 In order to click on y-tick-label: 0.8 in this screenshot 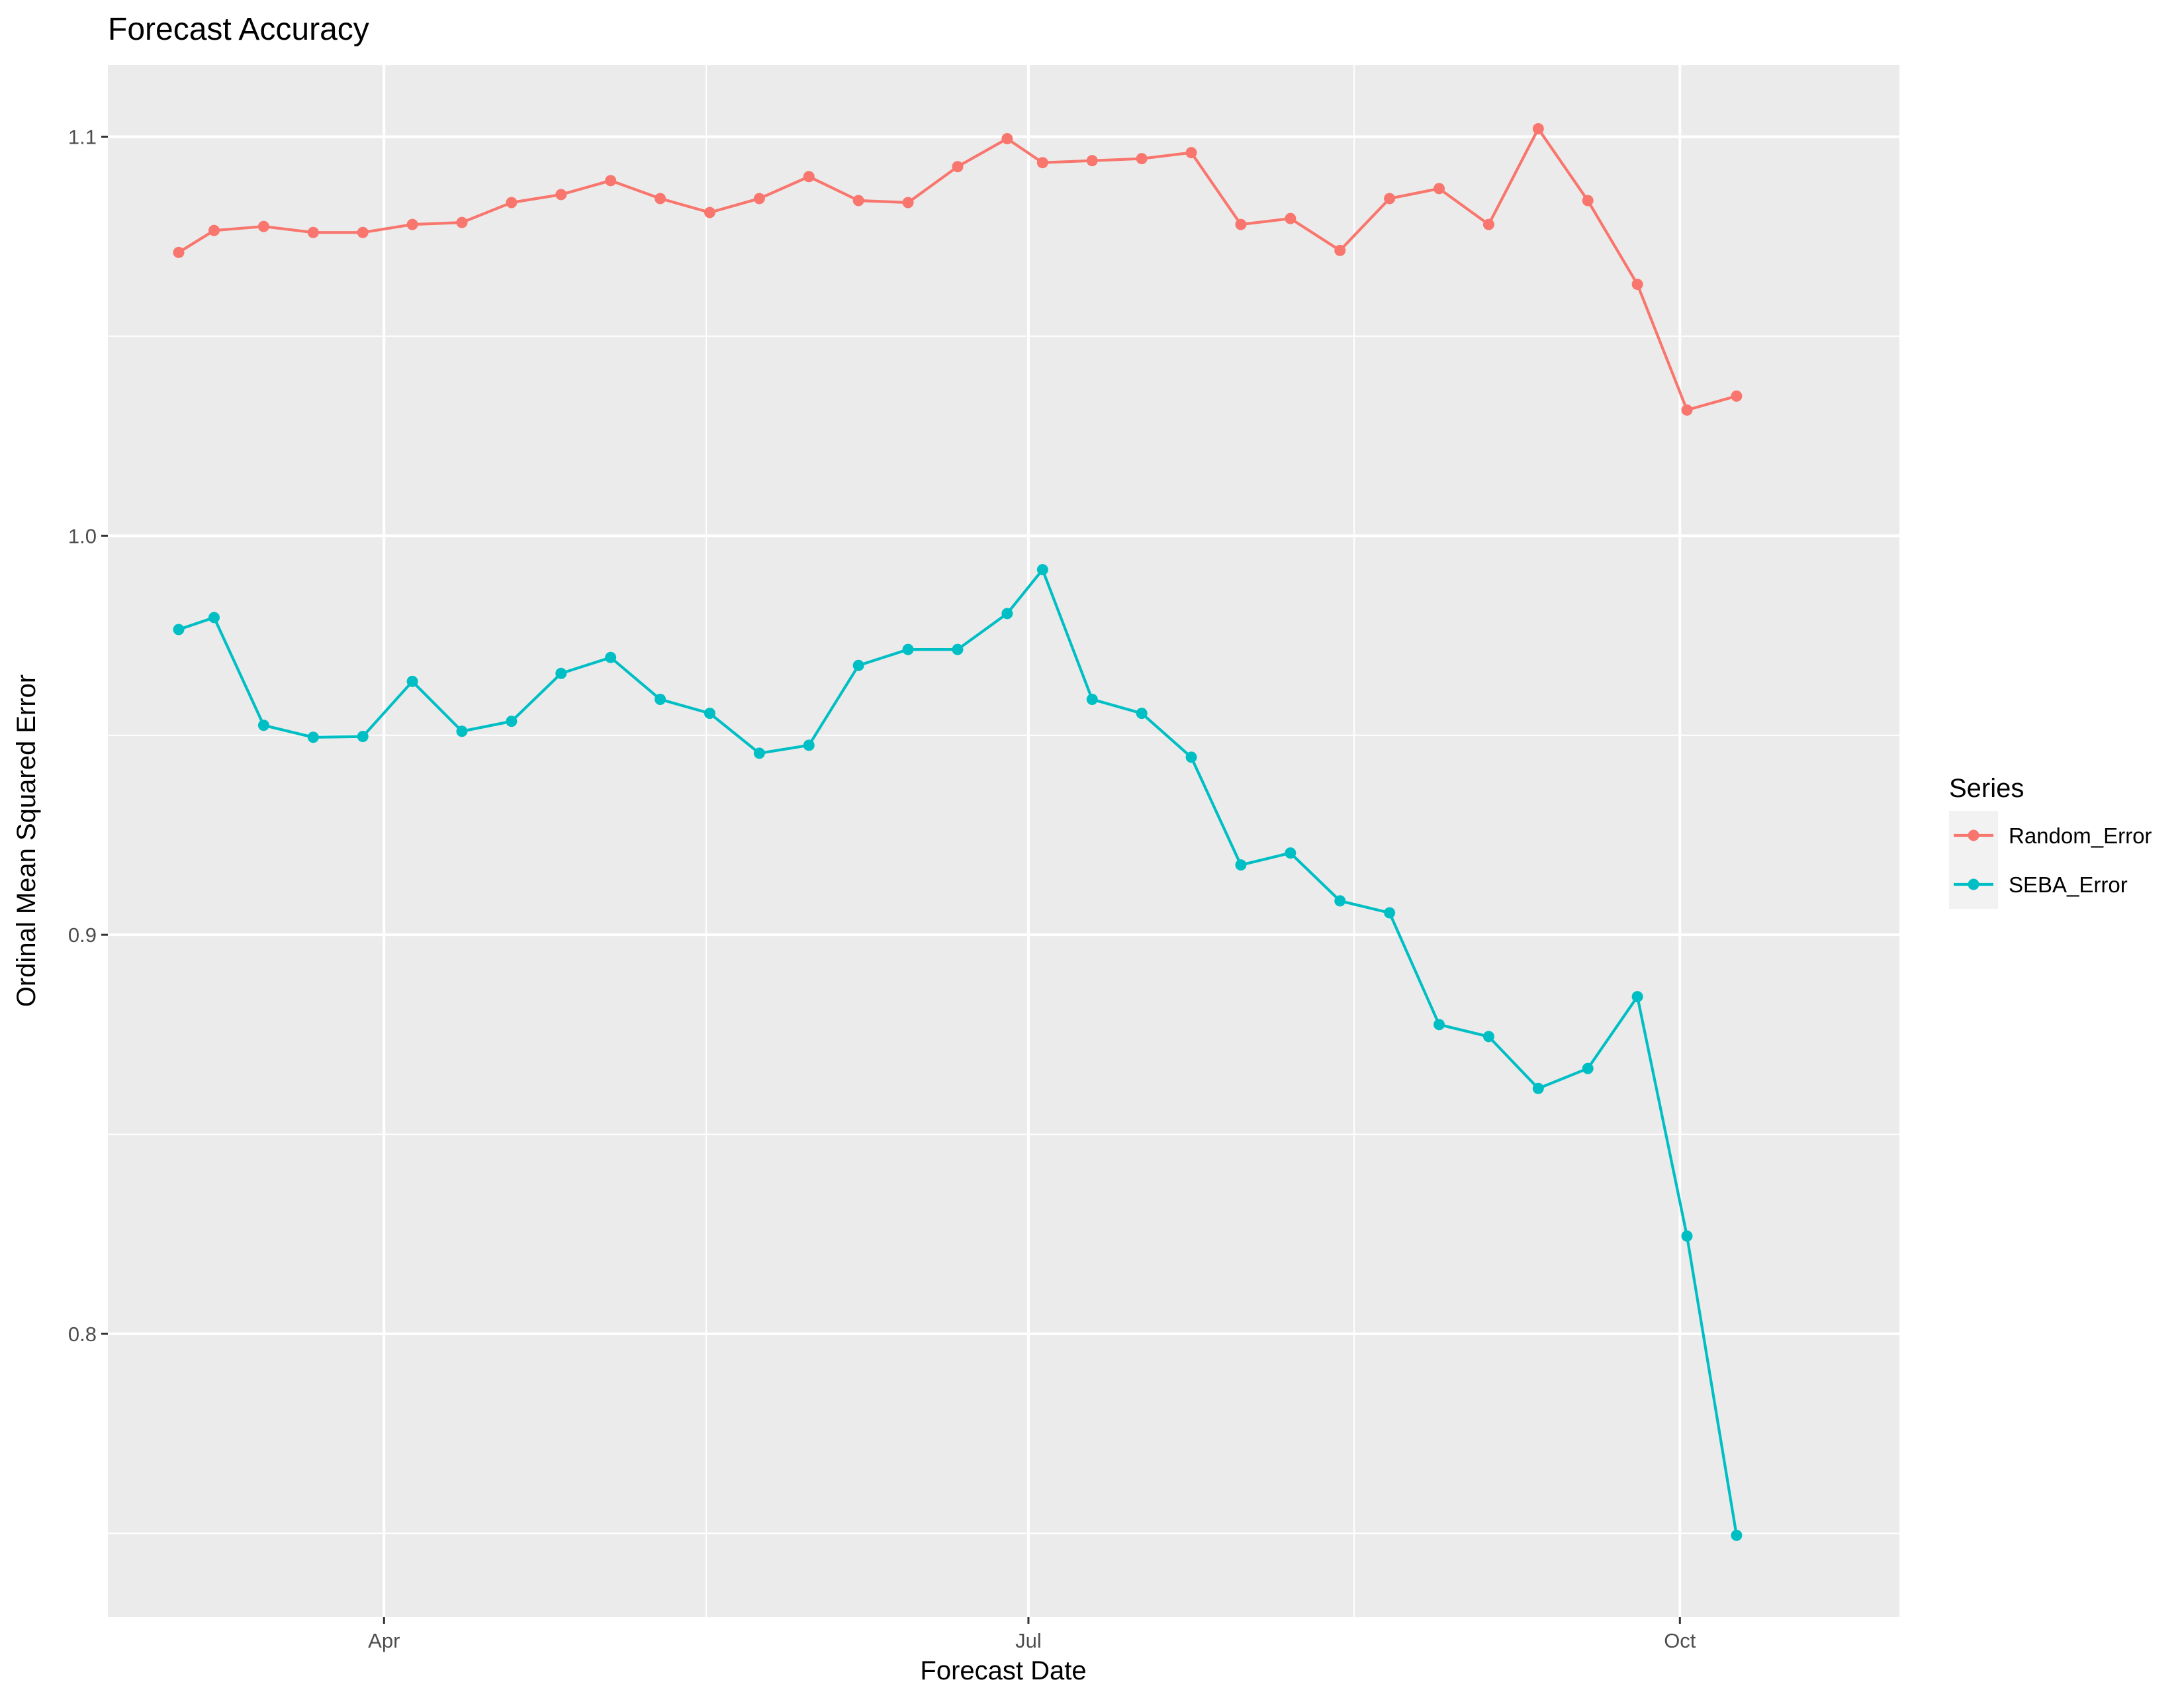, I will do `click(82, 1334)`.